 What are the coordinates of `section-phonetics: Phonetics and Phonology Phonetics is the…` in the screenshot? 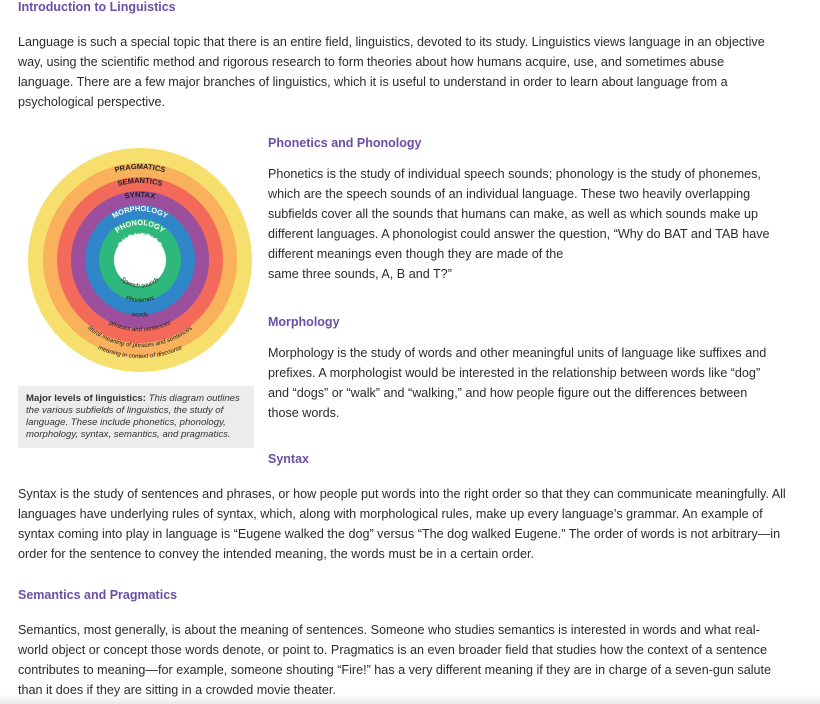 It's located at (523, 210).